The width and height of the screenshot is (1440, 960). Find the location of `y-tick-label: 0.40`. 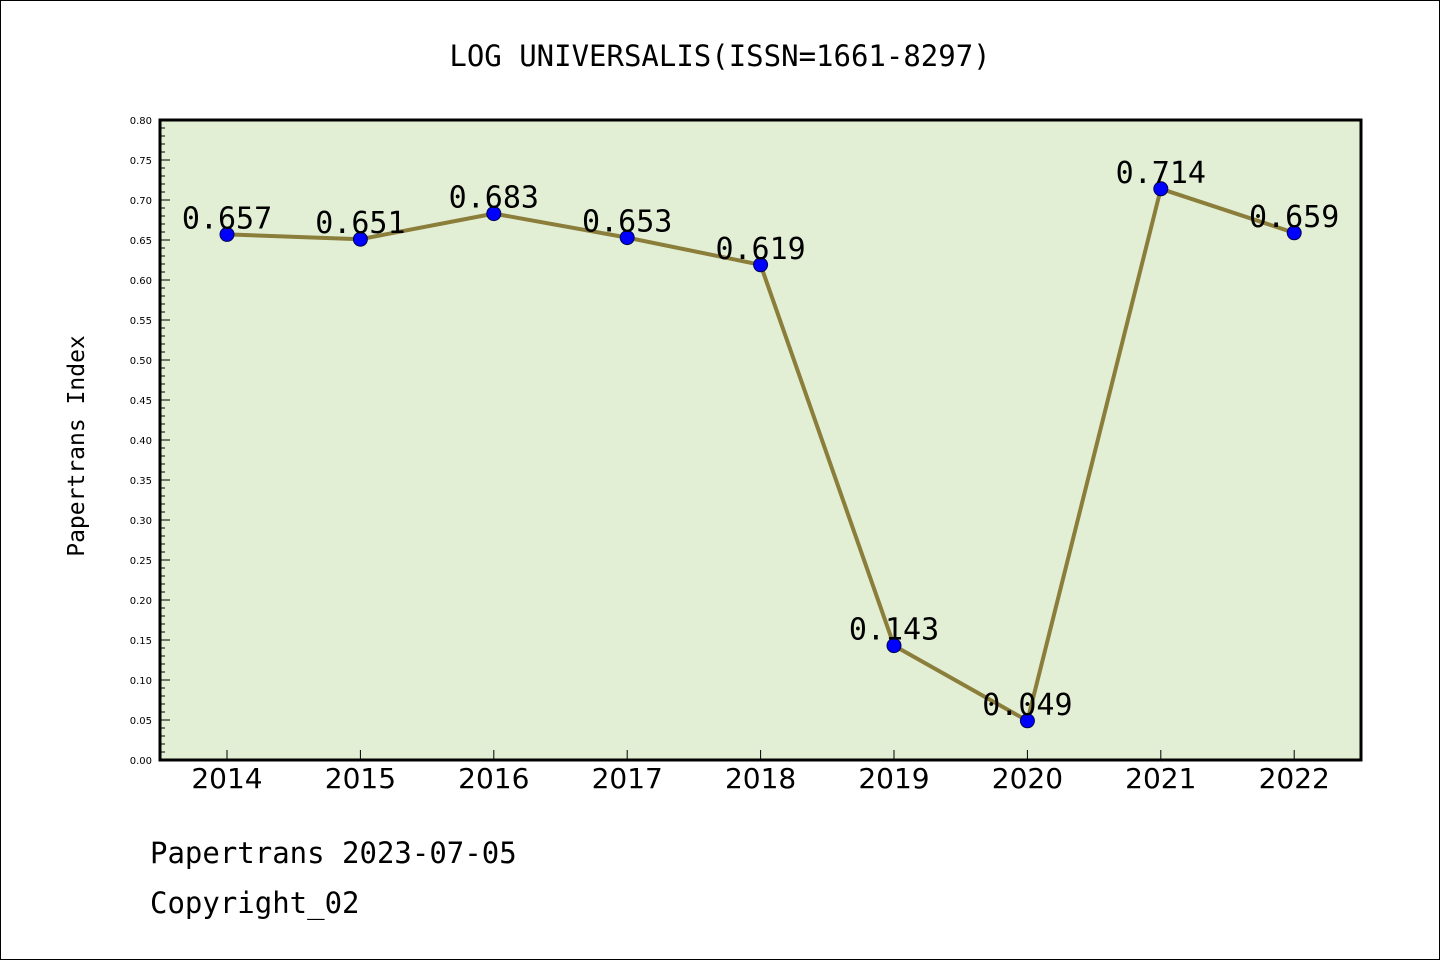

y-tick-label: 0.40 is located at coordinates (141, 441).